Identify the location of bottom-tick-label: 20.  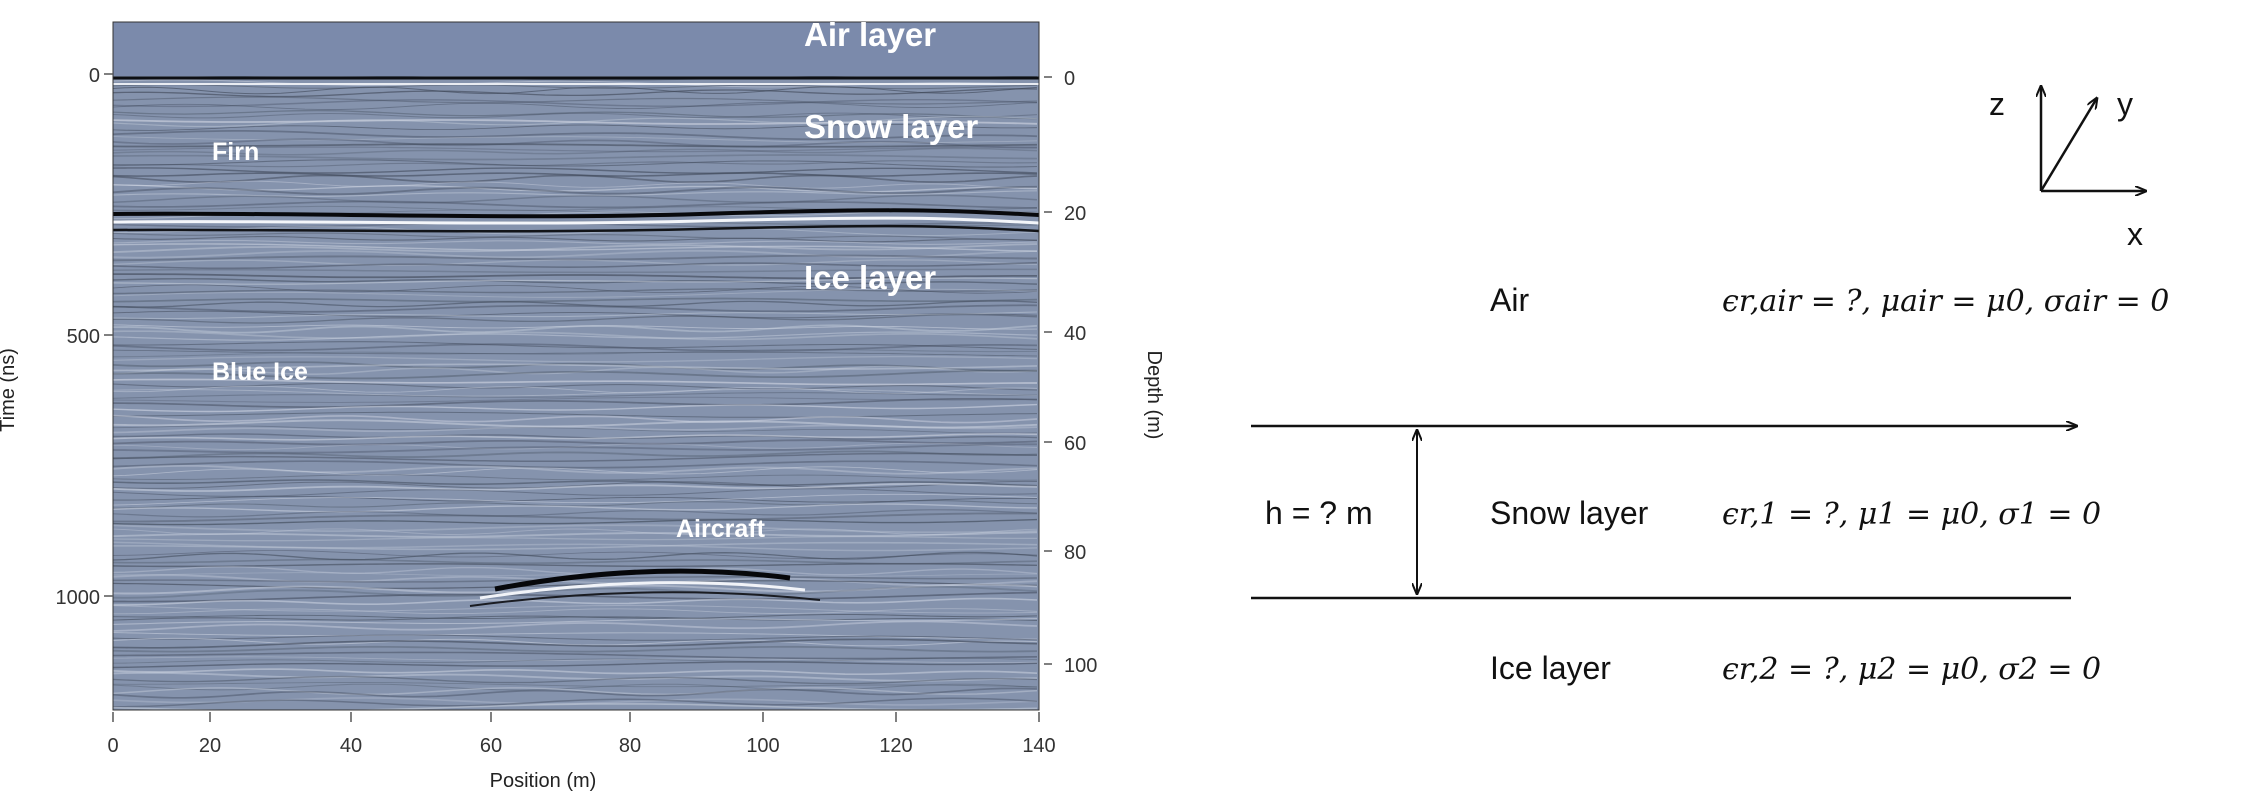
(210, 746).